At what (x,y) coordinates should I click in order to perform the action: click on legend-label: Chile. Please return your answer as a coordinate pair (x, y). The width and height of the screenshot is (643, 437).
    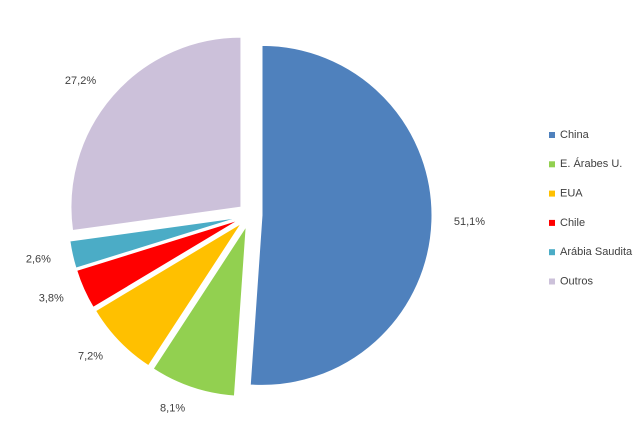
    Looking at the image, I should click on (572, 223).